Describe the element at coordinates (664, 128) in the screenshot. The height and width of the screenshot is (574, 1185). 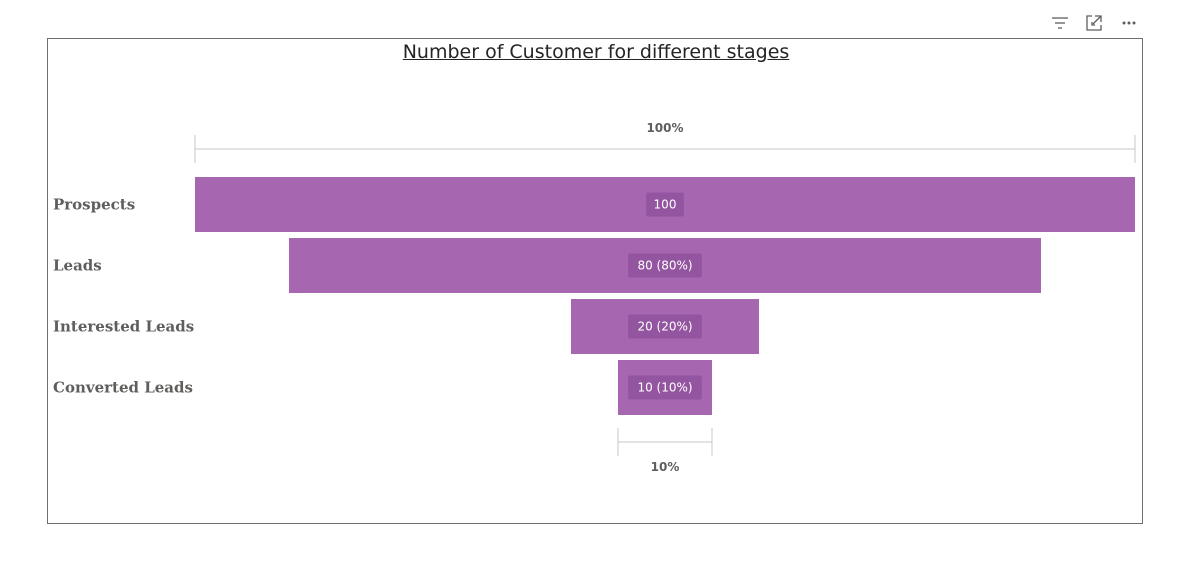
I see `top-percent-label: 100%` at that location.